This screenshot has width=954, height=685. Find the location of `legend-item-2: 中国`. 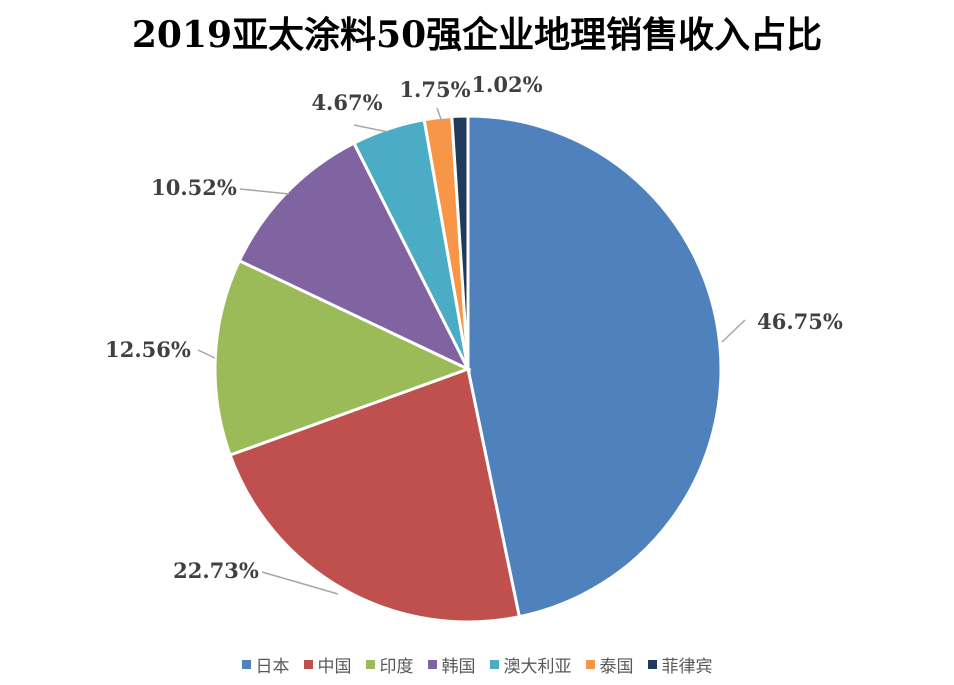

legend-item-2: 中国 is located at coordinates (327, 664).